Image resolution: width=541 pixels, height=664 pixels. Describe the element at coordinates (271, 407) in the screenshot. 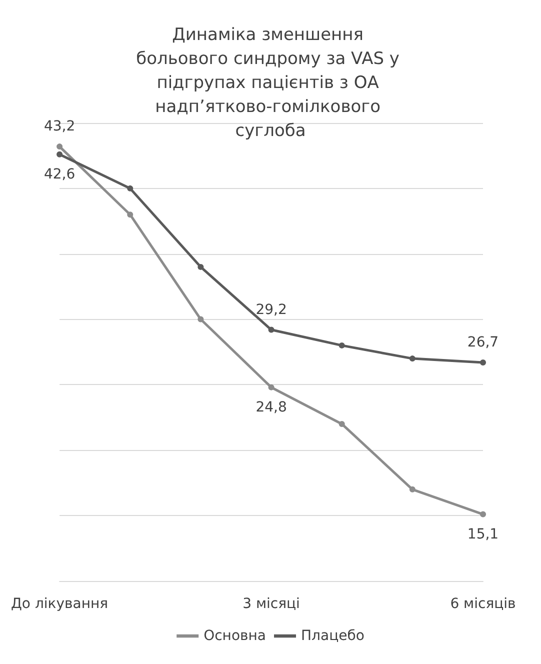

I see `data-label: 24,8` at that location.